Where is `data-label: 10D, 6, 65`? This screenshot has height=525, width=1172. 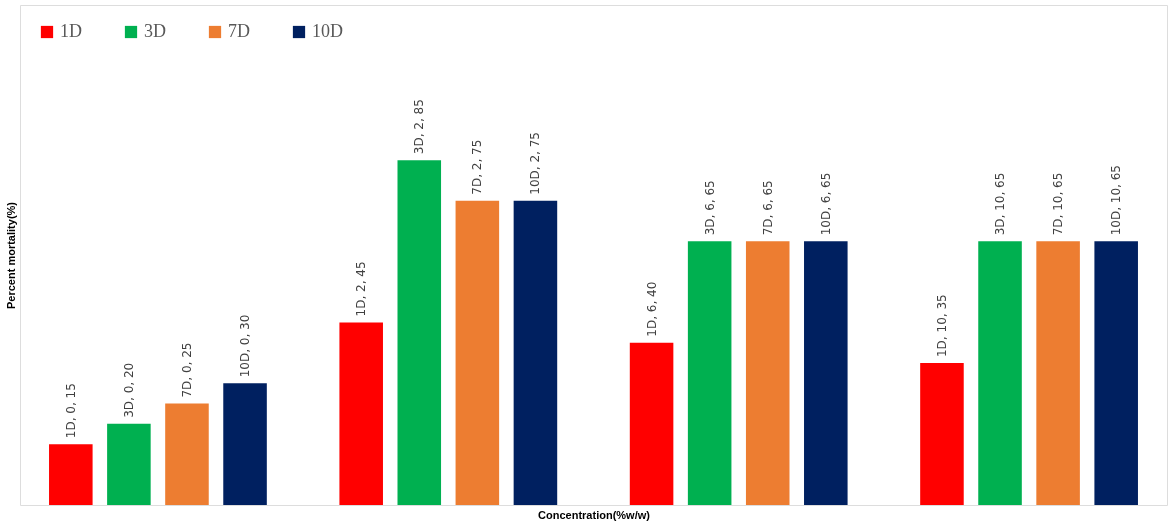
data-label: 10D, 6, 65 is located at coordinates (825, 204).